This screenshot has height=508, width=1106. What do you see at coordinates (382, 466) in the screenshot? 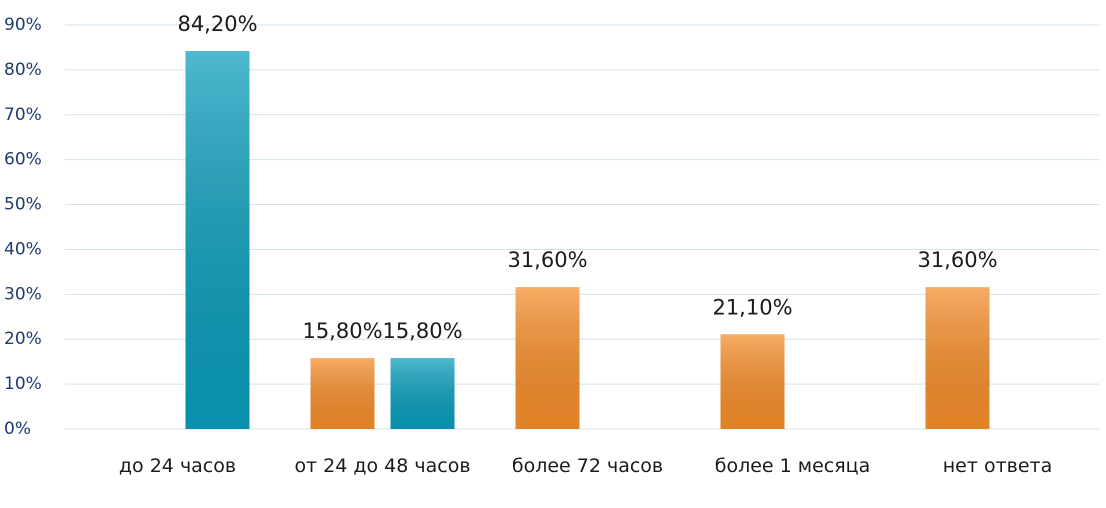
I see `x-tick-label: от 24 до 48 часов` at bounding box center [382, 466].